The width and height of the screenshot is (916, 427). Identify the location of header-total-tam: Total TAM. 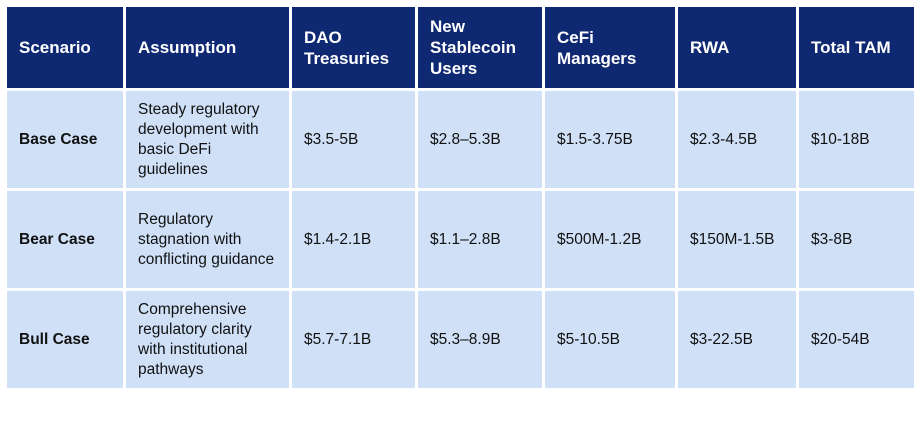
(856, 47).